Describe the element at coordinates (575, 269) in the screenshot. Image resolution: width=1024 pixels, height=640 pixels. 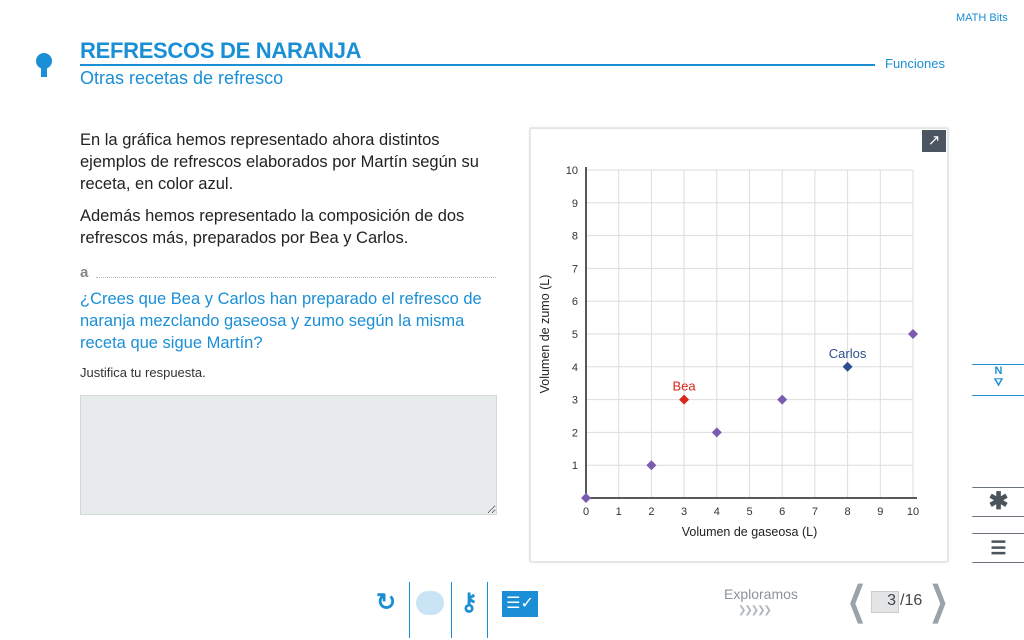
I see `y-tick-label: 7` at that location.